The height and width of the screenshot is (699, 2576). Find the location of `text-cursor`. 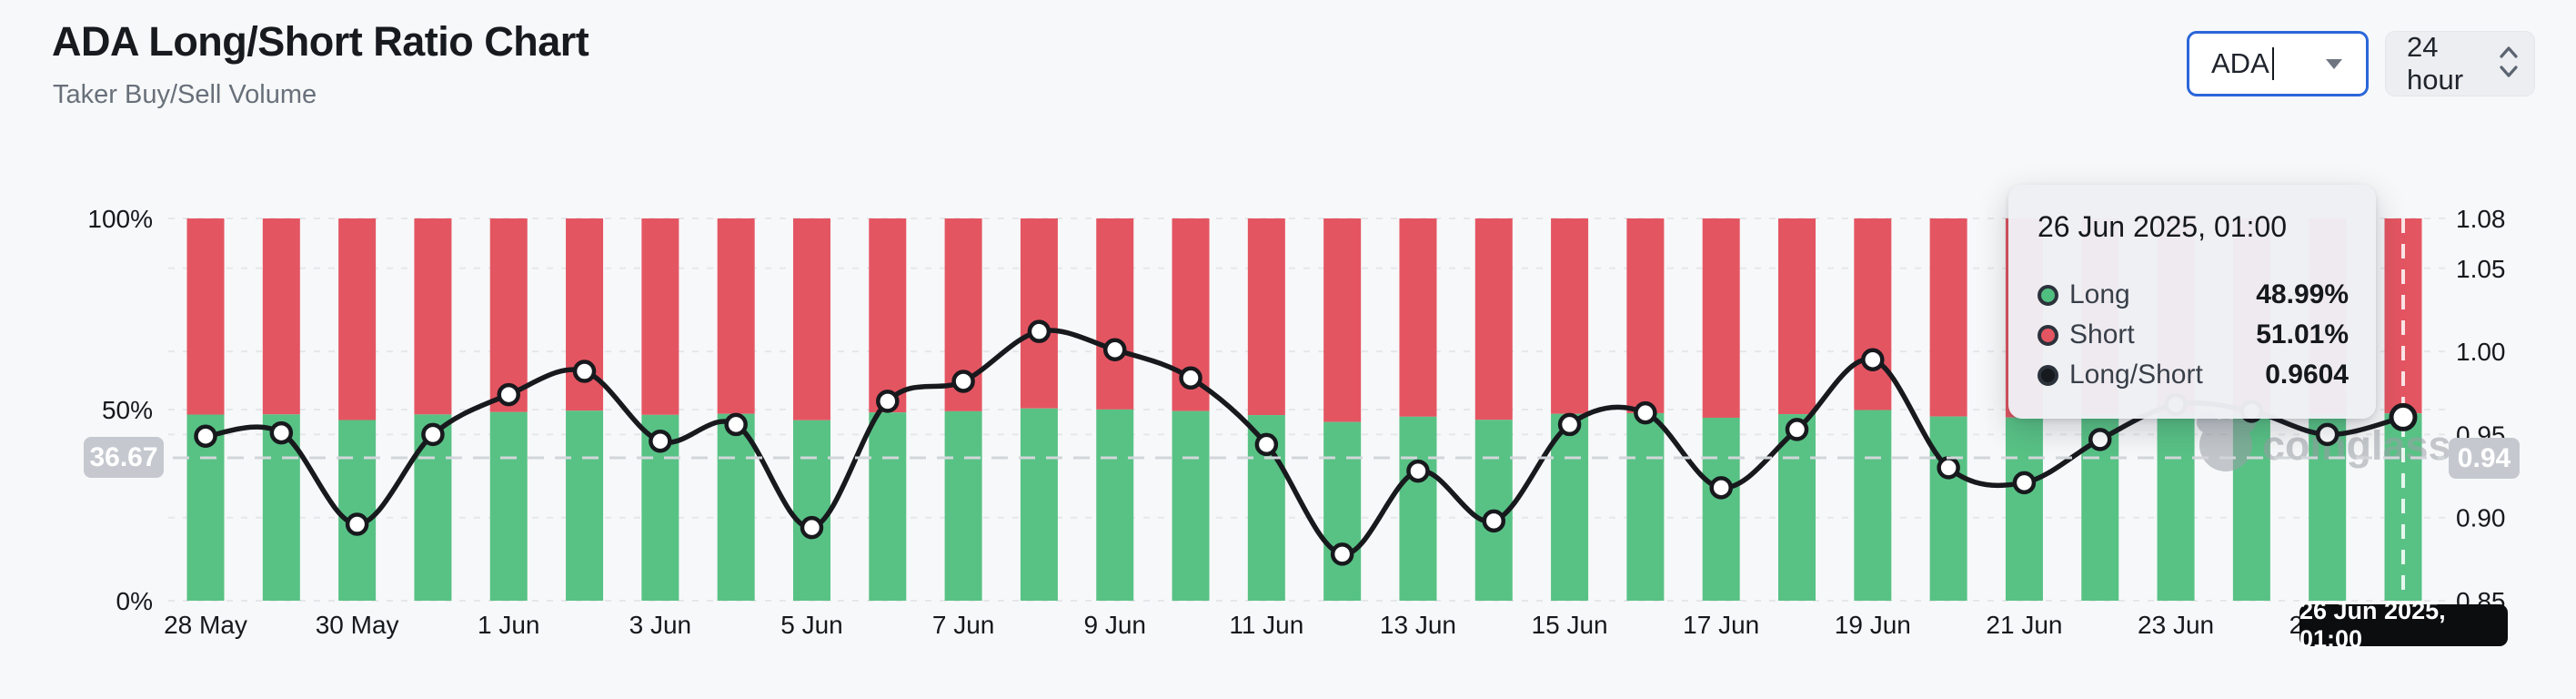

text-cursor is located at coordinates (2272, 63).